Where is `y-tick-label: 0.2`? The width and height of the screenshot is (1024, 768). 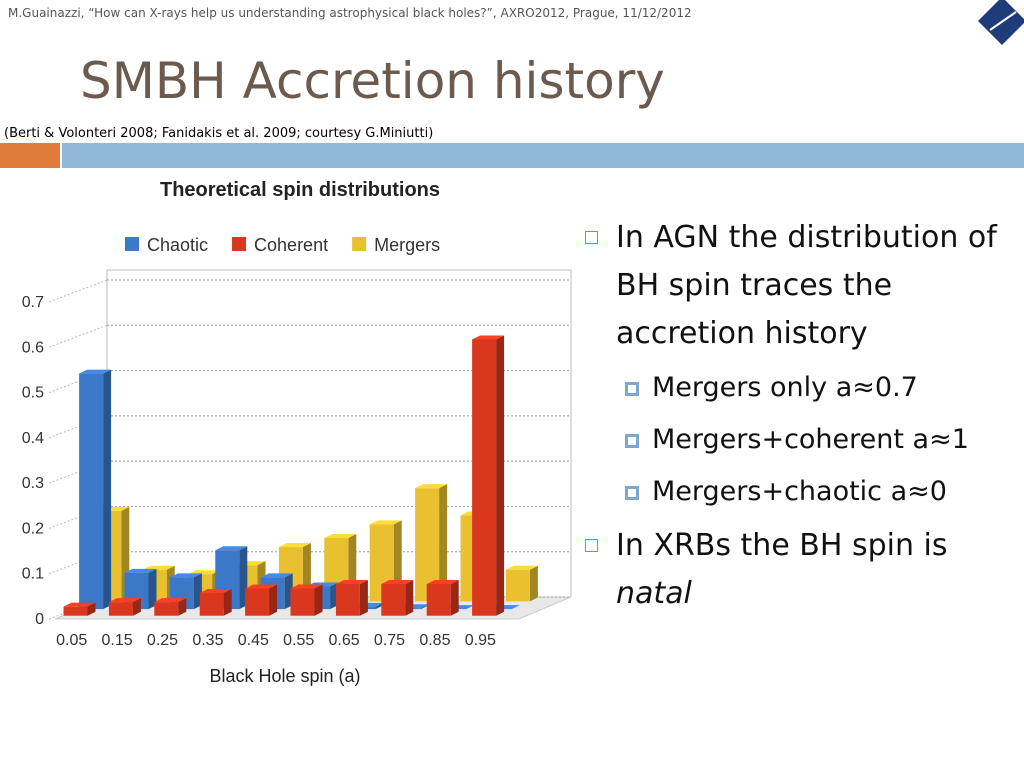 y-tick-label: 0.2 is located at coordinates (33, 528).